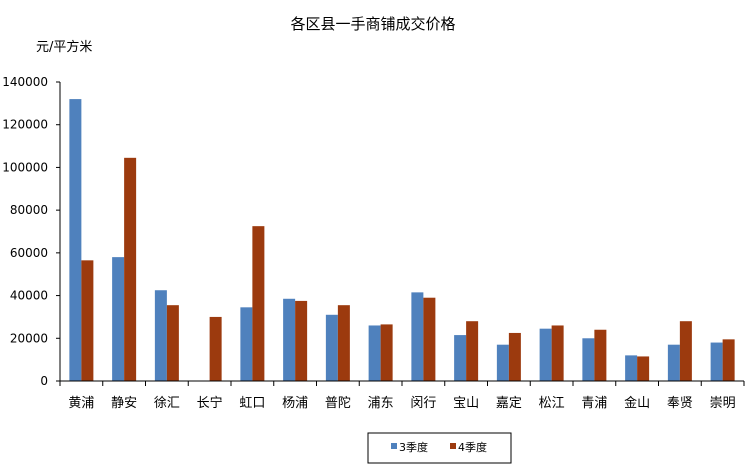 Image resolution: width=752 pixels, height=476 pixels. What do you see at coordinates (167, 403) in the screenshot?
I see `x-category-label: 徐汇` at bounding box center [167, 403].